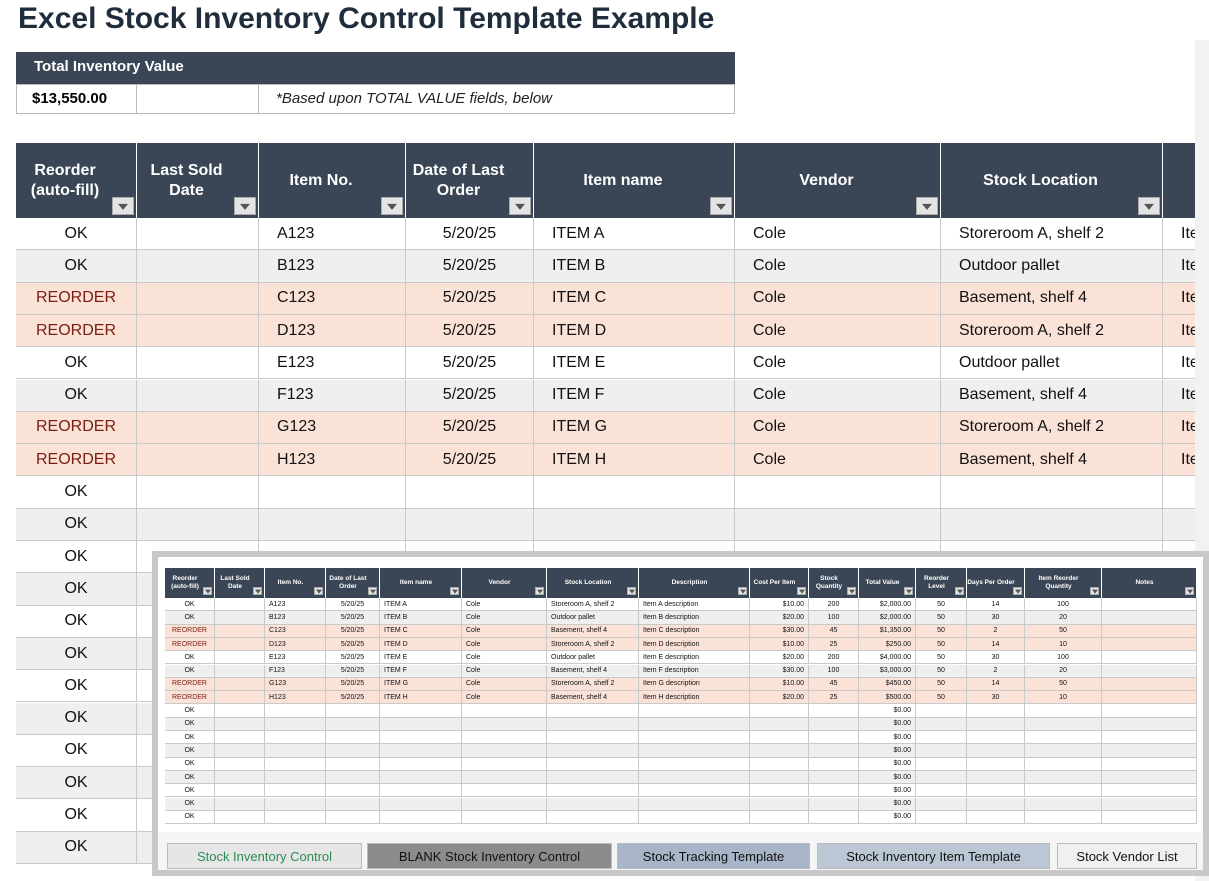 The width and height of the screenshot is (1209, 881). What do you see at coordinates (1063, 698) in the screenshot?
I see `table-cell: 10` at bounding box center [1063, 698].